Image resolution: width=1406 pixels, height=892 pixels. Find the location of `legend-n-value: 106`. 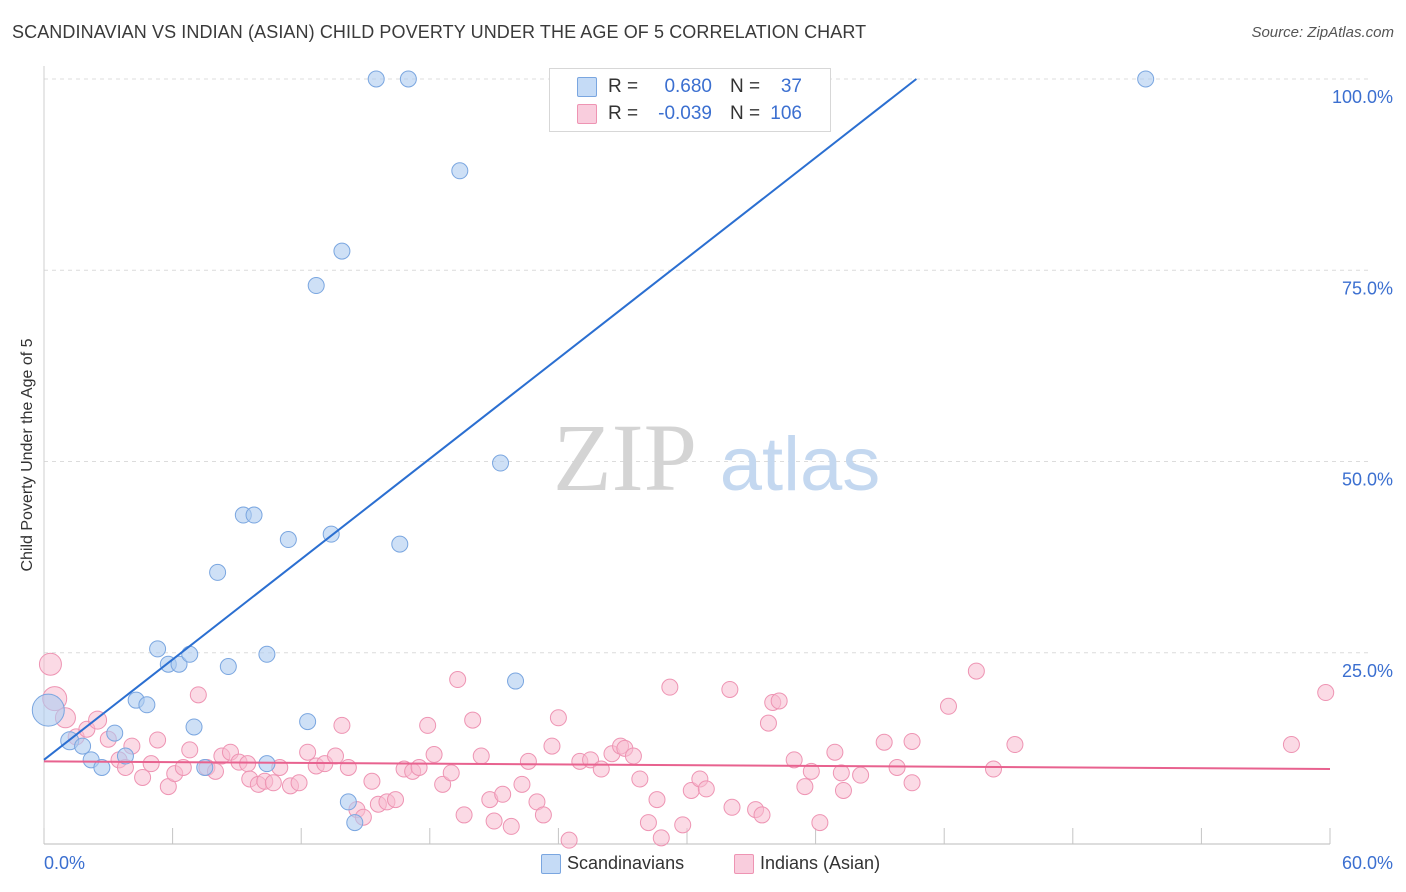

legend-n-value: 106 is located at coordinates (786, 113).